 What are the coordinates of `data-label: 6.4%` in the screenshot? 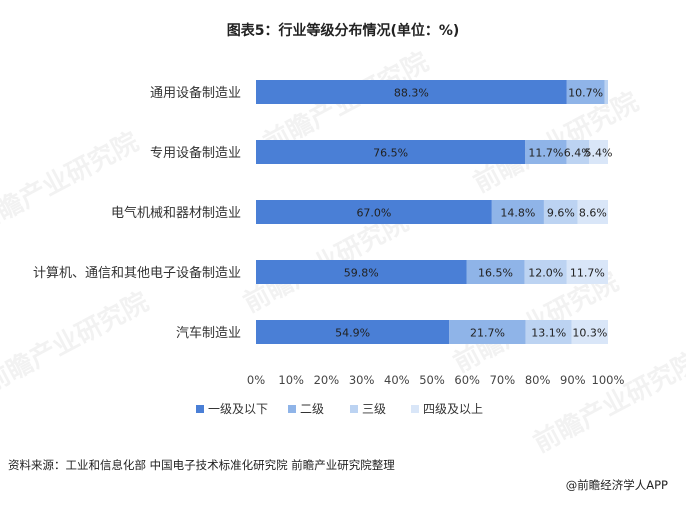 It's located at (578, 153).